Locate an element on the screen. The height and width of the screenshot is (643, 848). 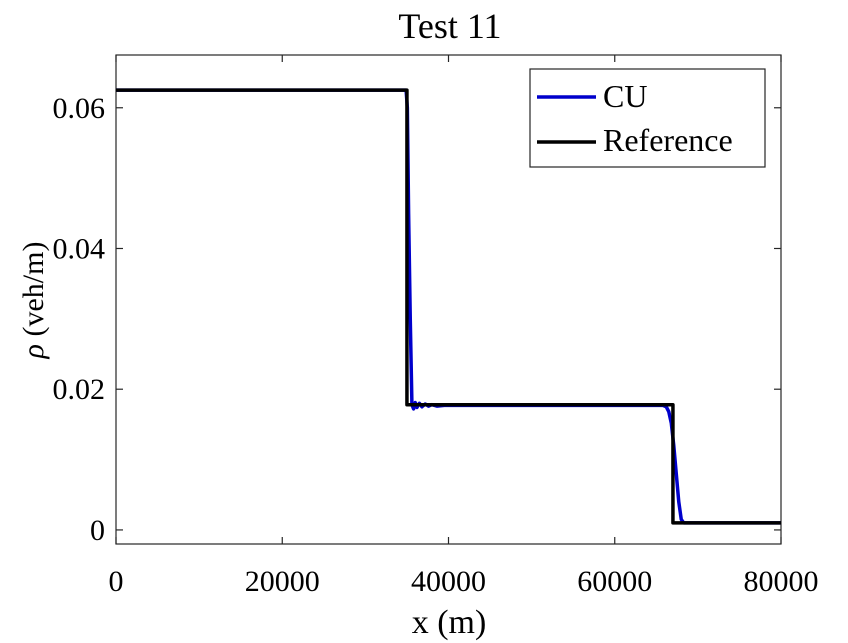
x-tick-label: 60000 is located at coordinates (614, 581).